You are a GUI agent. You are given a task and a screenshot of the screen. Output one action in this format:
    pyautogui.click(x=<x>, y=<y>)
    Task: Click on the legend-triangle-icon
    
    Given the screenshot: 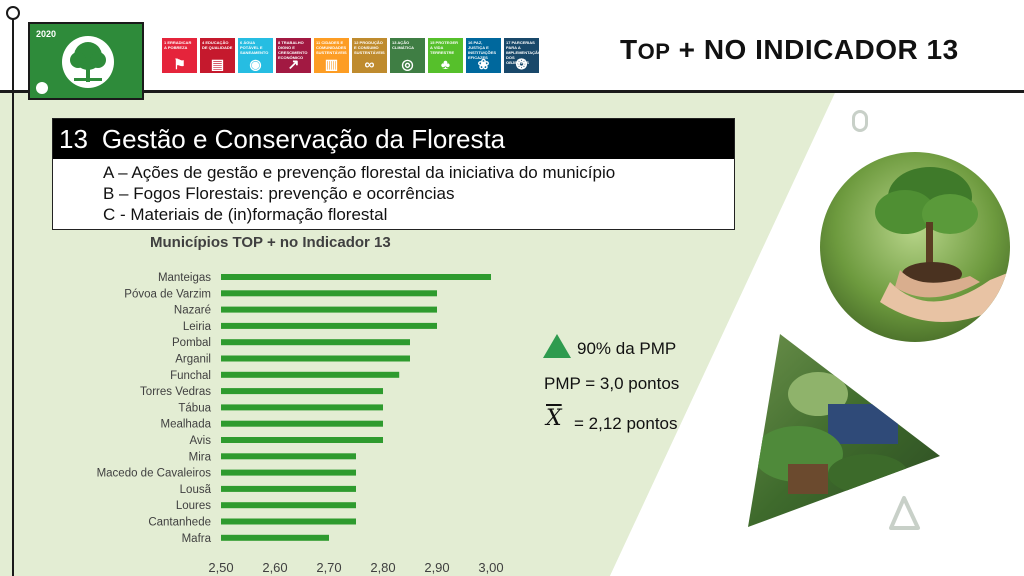 What is the action you would take?
    pyautogui.click(x=557, y=346)
    